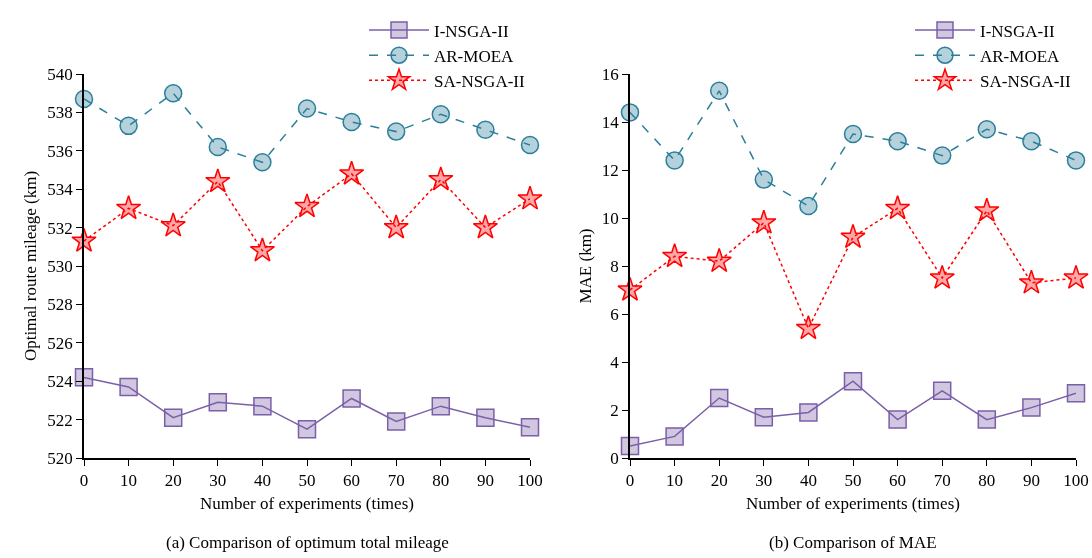  Describe the element at coordinates (60, 266) in the screenshot. I see `y-tick-label: 530` at that location.